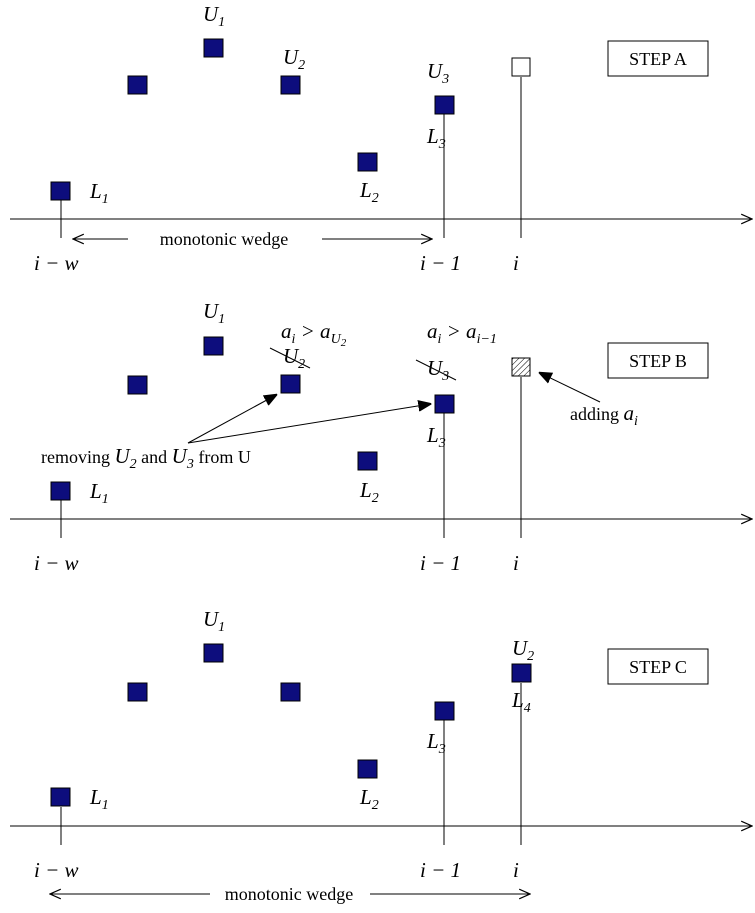 This screenshot has height=913, width=755. I want to click on label-l4: L4, so click(521, 702).